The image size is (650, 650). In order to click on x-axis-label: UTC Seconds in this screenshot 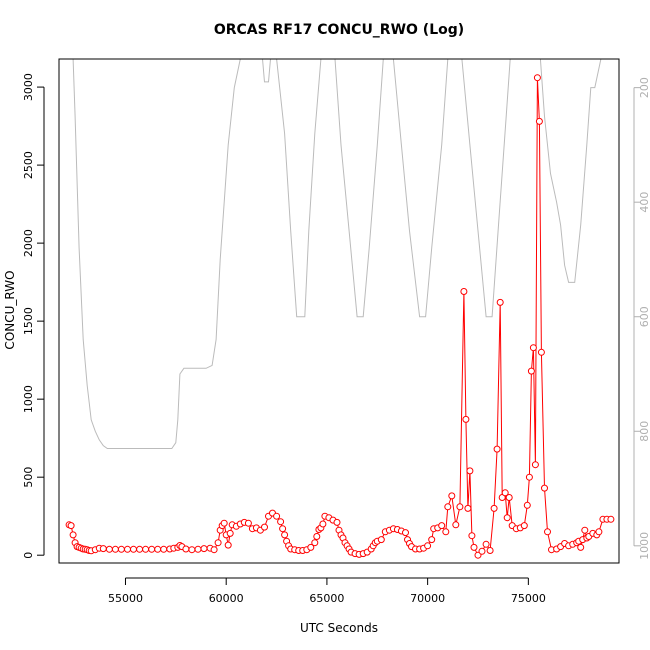, I will do `click(339, 628)`.